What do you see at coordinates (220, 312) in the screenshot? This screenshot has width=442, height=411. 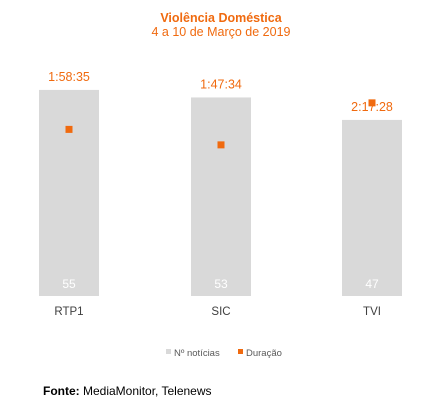 I see `x-tick-label: SIC` at bounding box center [220, 312].